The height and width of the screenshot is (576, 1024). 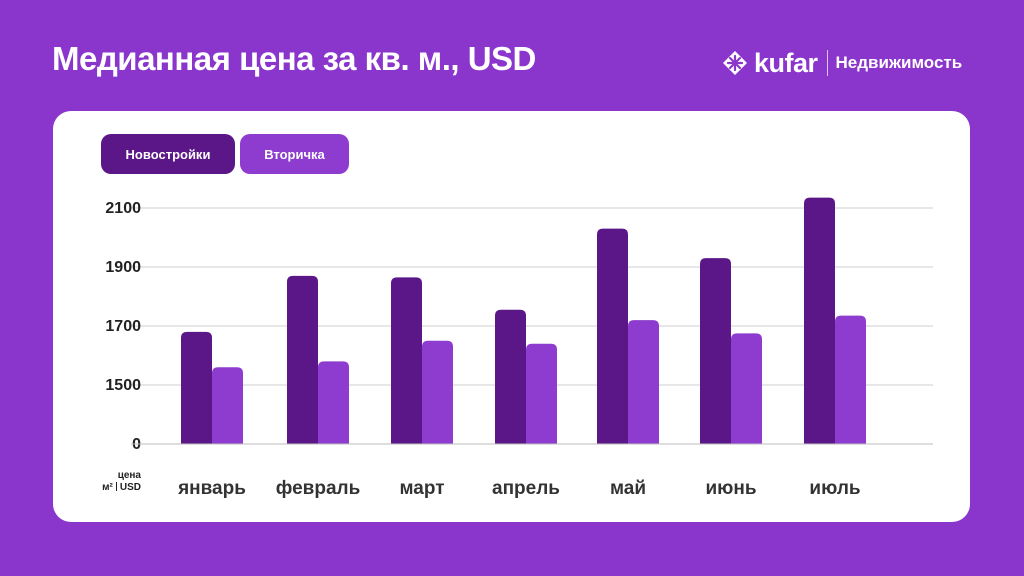 I want to click on y-axis-unit-line2: м² USD, so click(x=114, y=488).